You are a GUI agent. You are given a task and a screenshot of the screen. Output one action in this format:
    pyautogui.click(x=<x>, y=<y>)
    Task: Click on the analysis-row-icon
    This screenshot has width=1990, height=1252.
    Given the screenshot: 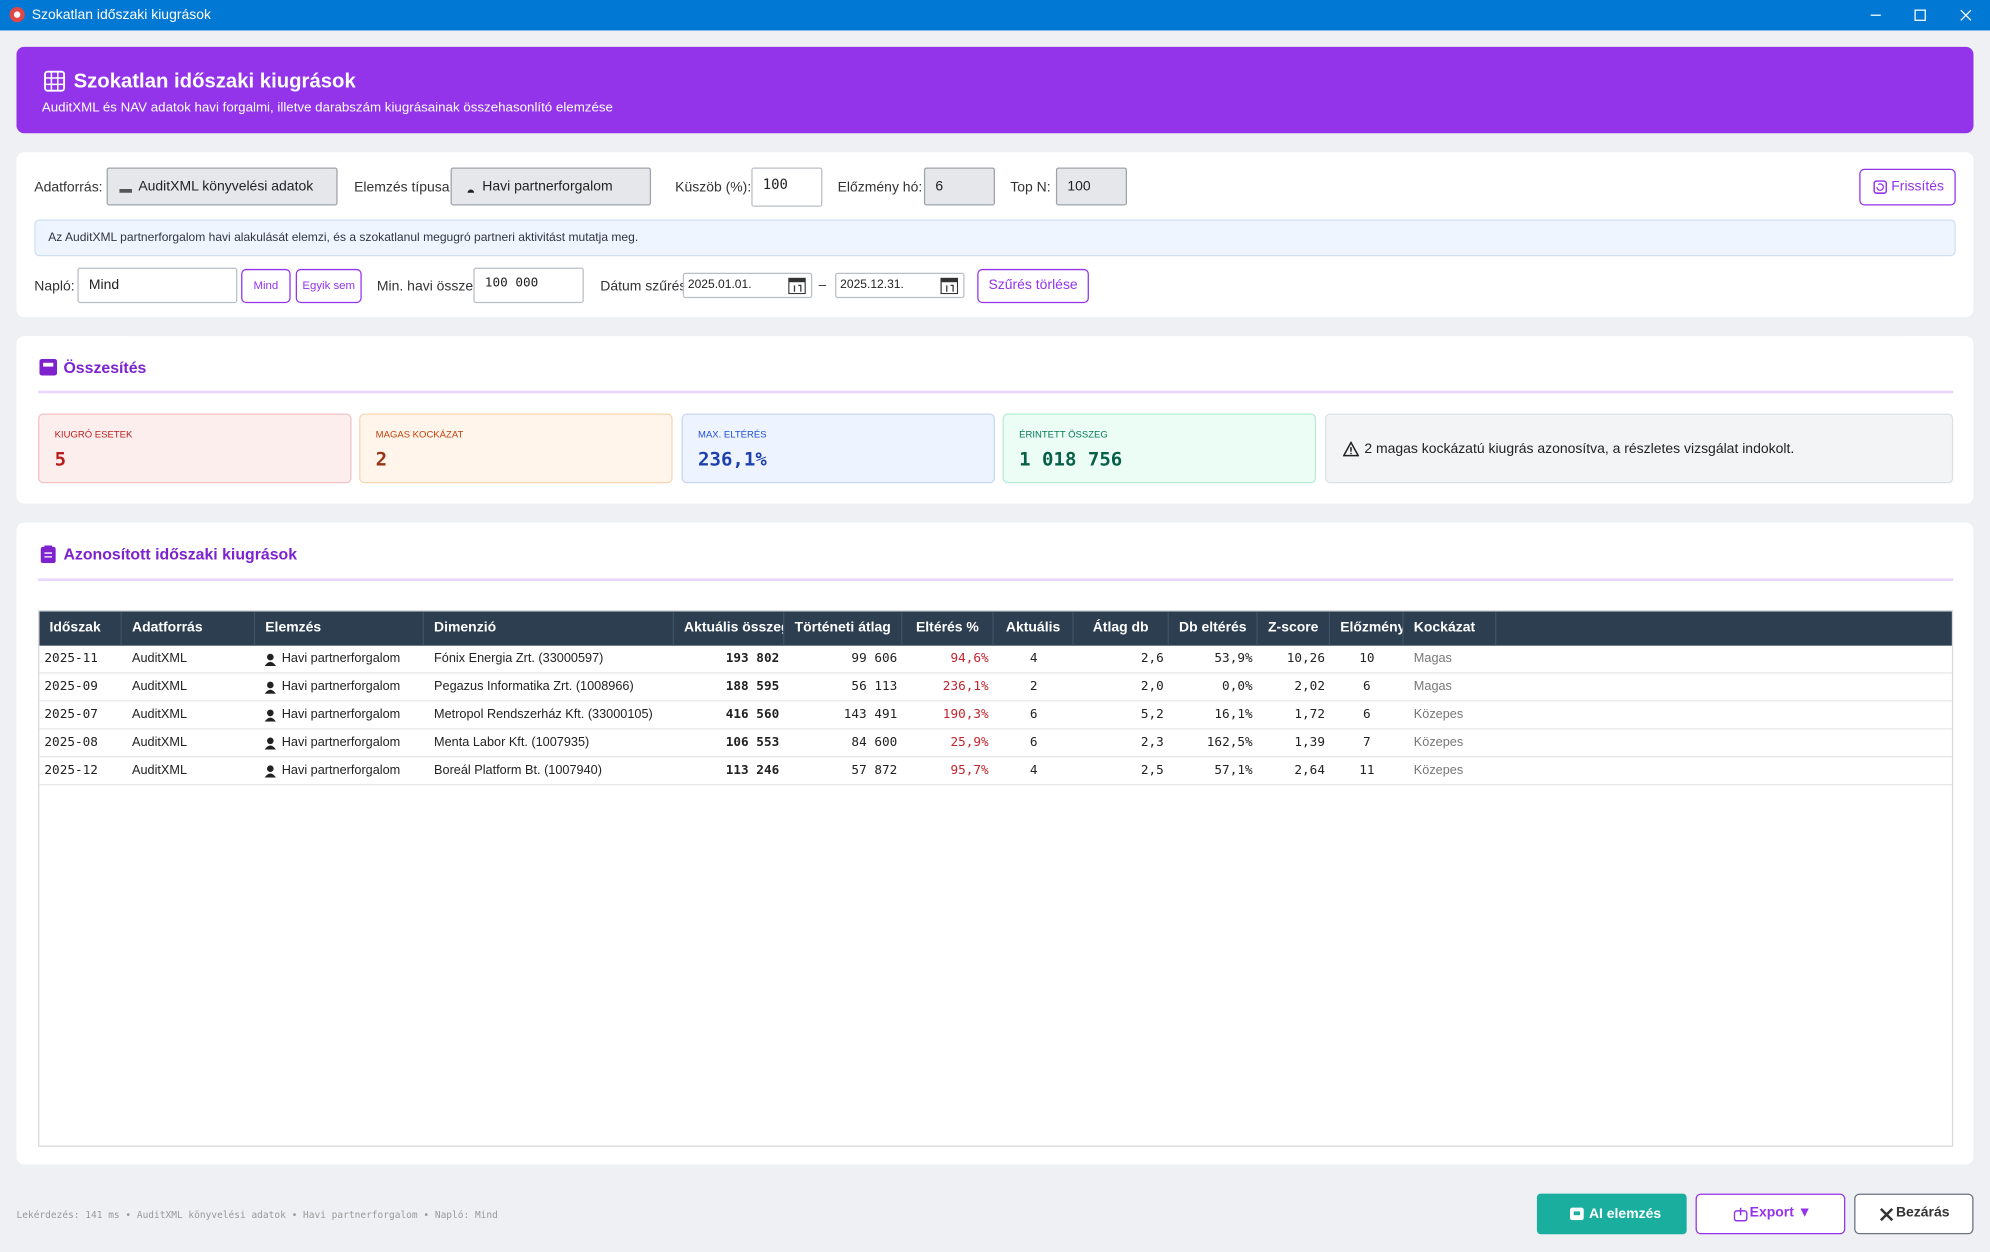 What is the action you would take?
    pyautogui.click(x=270, y=715)
    